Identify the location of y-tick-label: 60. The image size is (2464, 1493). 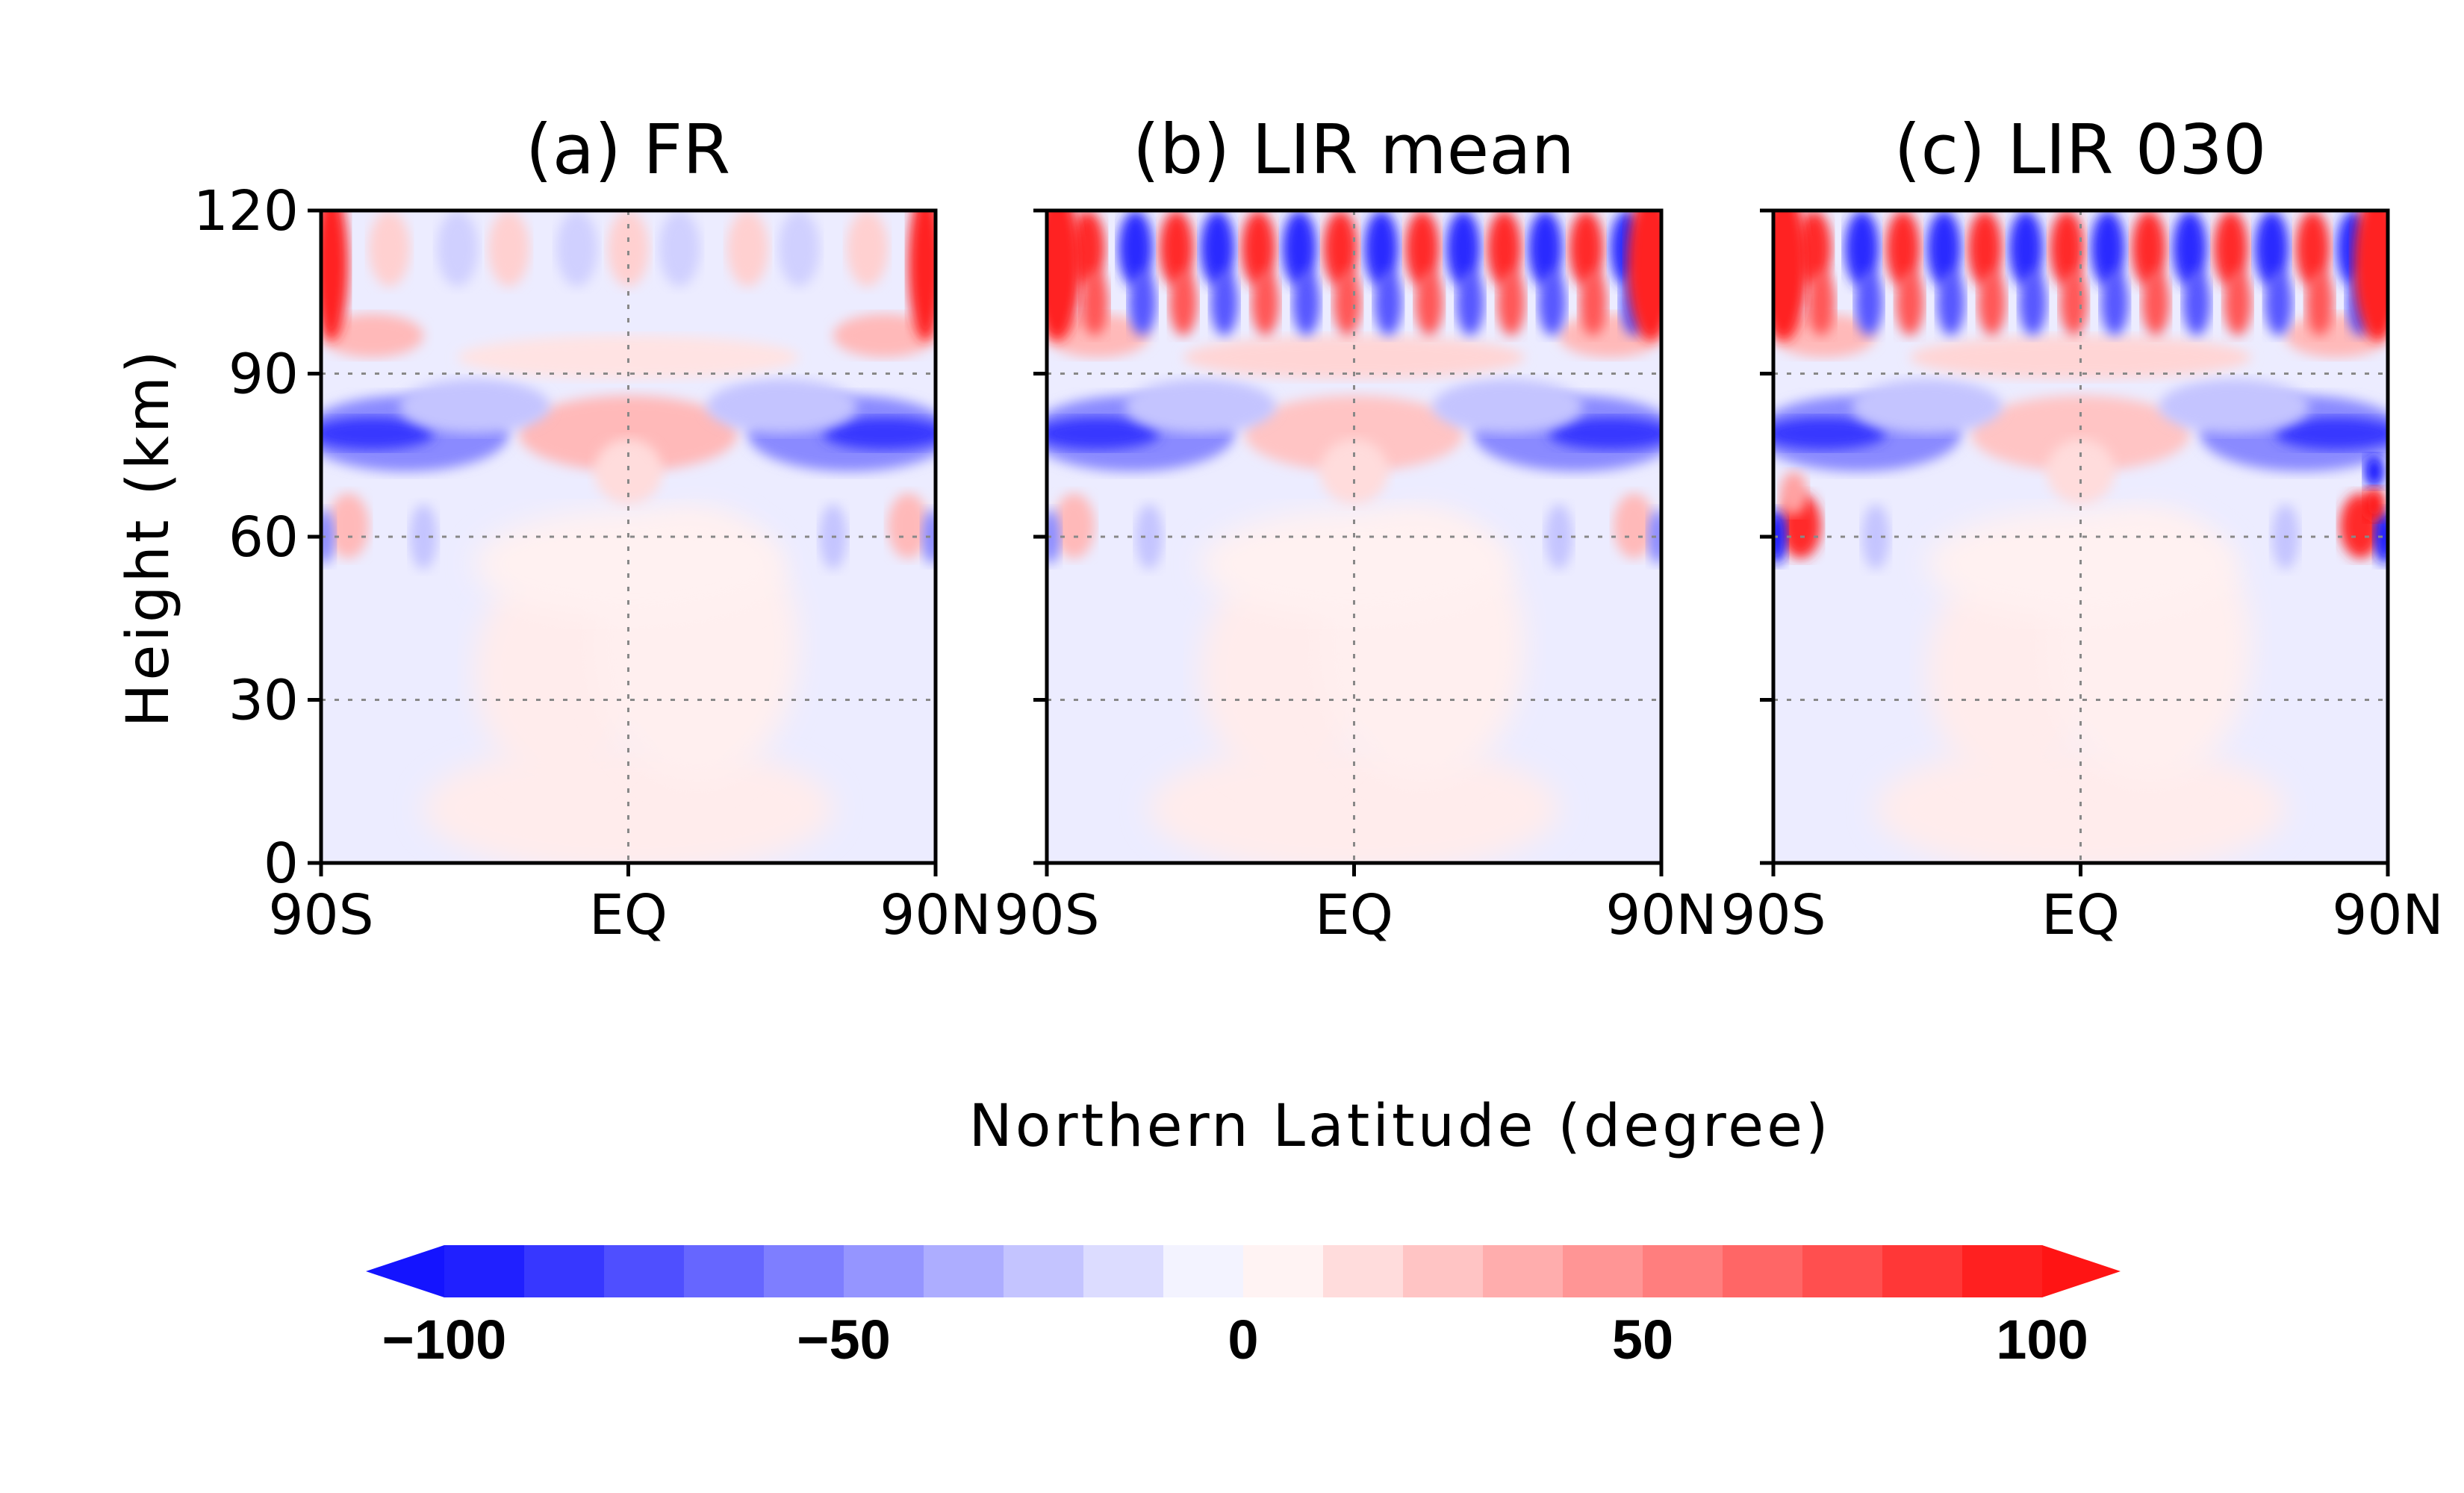
(263, 538).